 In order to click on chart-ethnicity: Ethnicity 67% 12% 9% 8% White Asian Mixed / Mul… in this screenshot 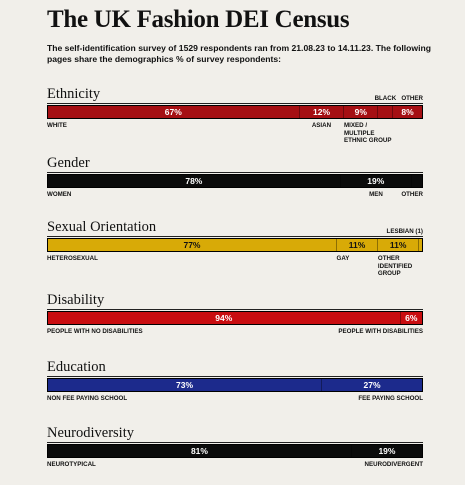, I will do `click(235, 115)`.